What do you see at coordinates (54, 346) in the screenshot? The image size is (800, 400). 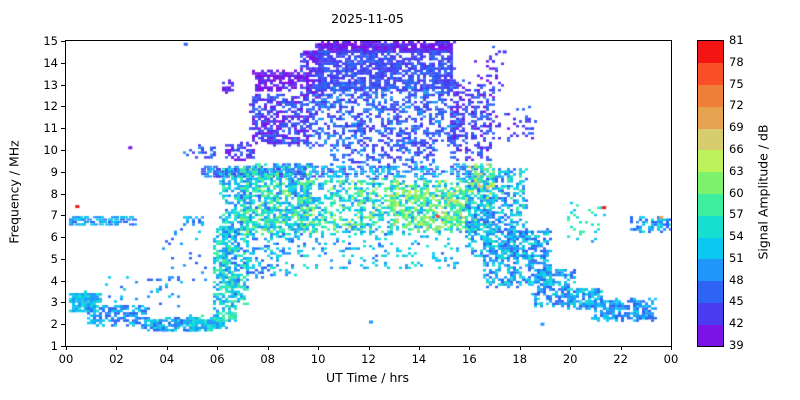 I see `y-tick-label: 1` at bounding box center [54, 346].